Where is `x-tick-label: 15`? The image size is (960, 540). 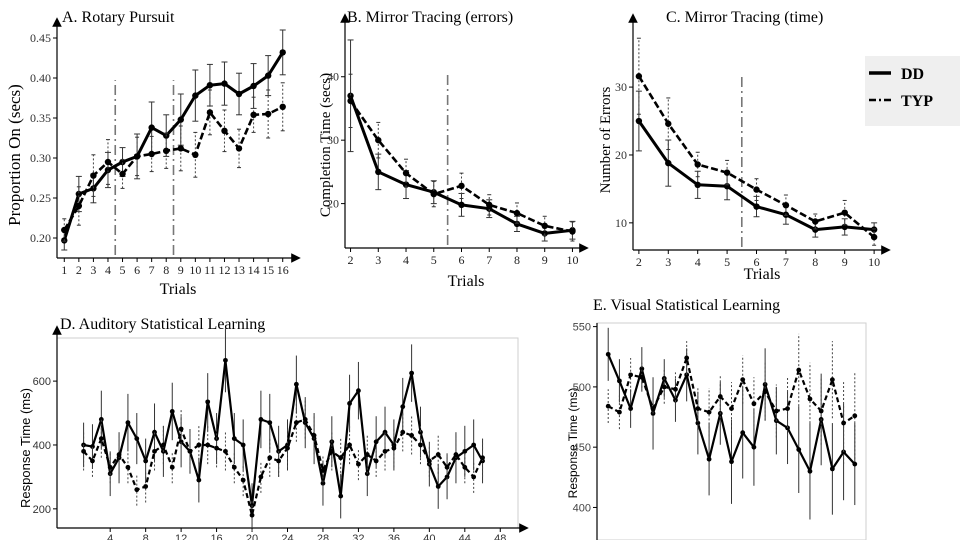
x-tick-label: 15 is located at coordinates (268, 270).